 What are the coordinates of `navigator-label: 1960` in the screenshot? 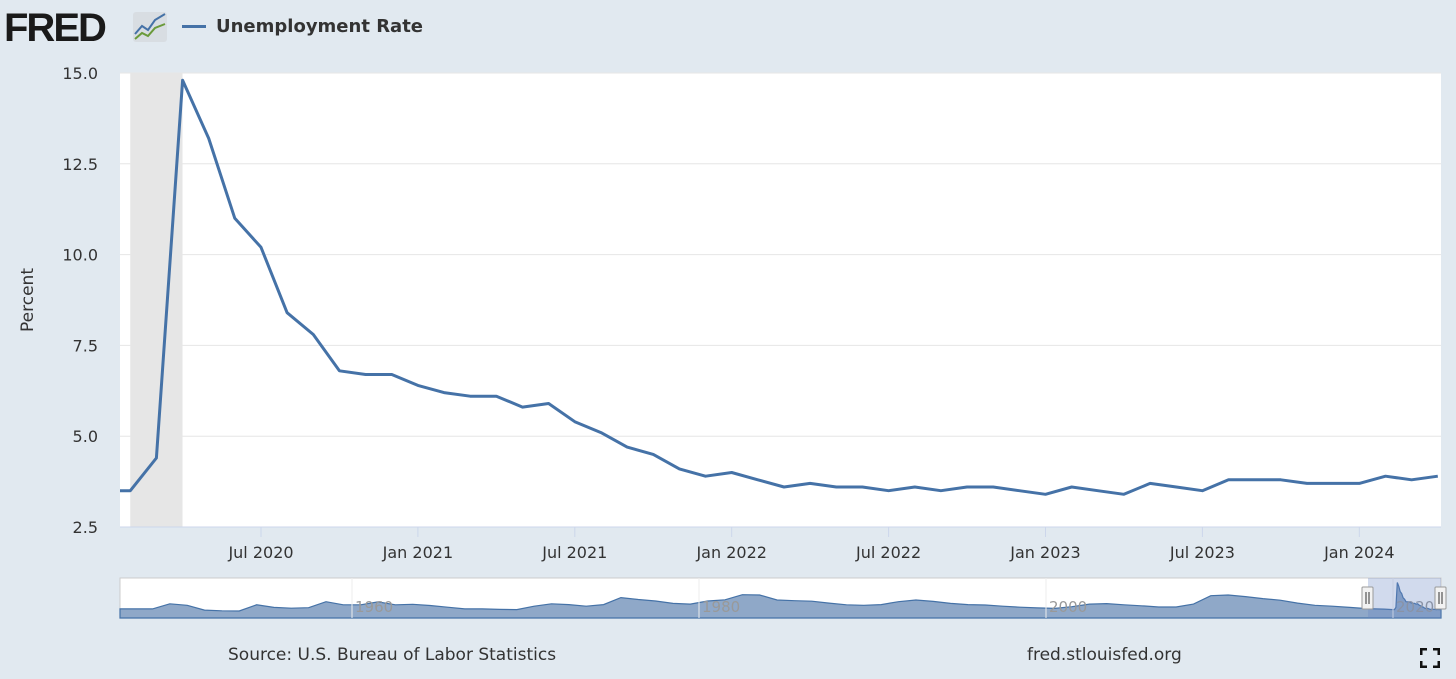 It's located at (374, 607).